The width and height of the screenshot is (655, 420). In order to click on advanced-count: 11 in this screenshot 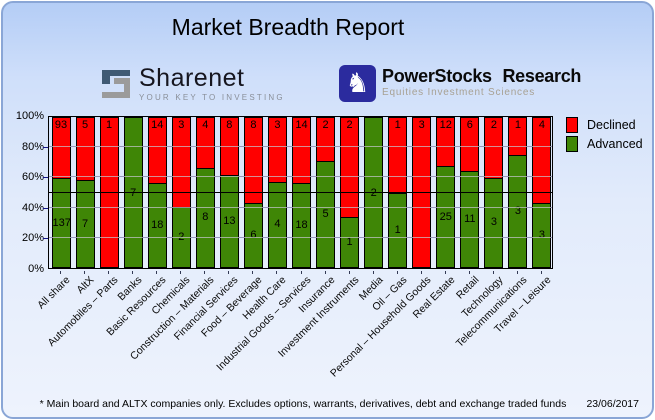, I will do `click(470, 218)`.